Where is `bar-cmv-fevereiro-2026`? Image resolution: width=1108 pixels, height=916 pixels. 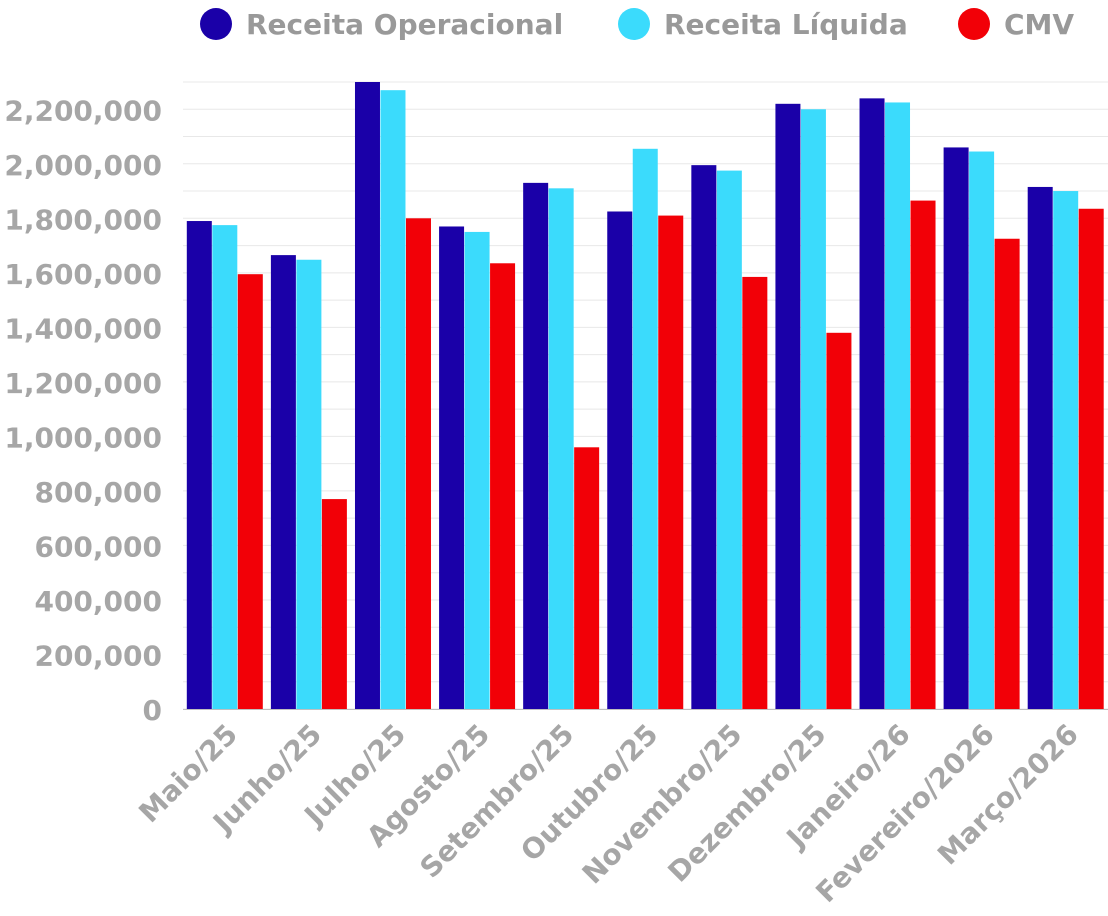
bar-cmv-fevereiro-2026 is located at coordinates (1007, 473).